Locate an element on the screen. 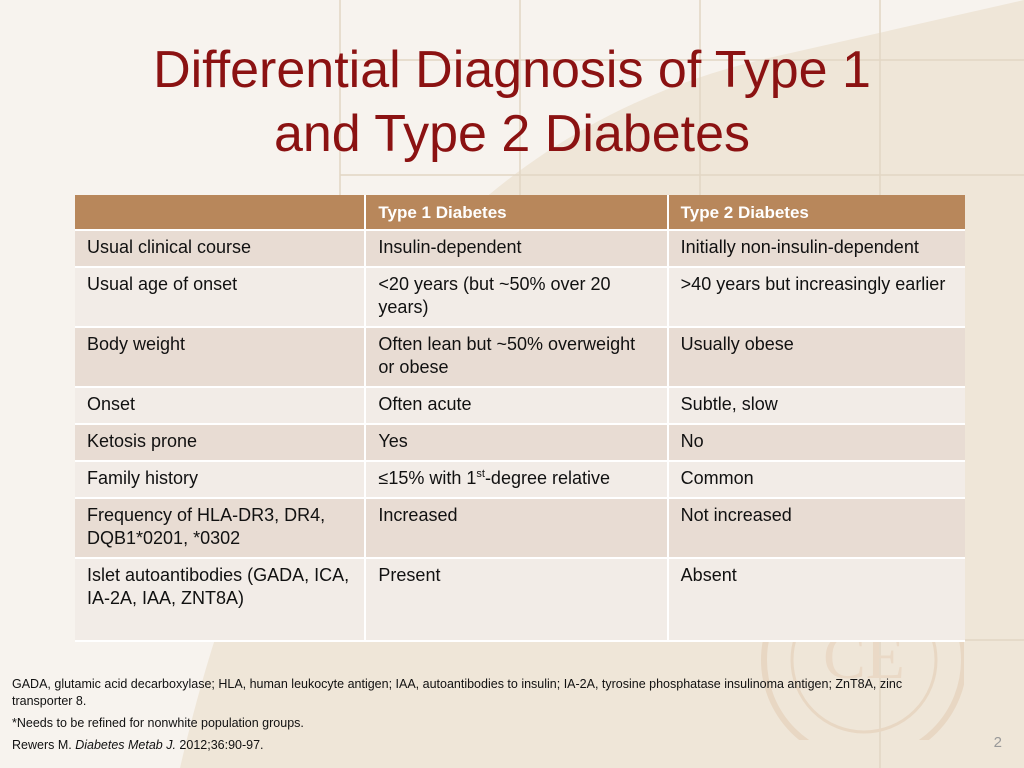  row-feature: Usual clinical course is located at coordinates (221, 249).